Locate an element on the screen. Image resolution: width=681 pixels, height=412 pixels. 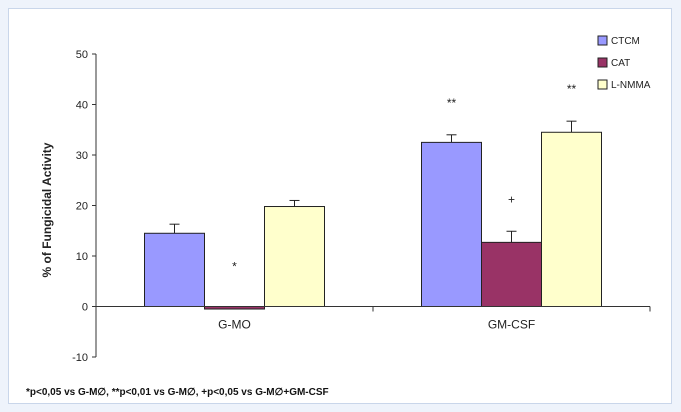
bar-ctcm-gm-csf is located at coordinates (451, 224).